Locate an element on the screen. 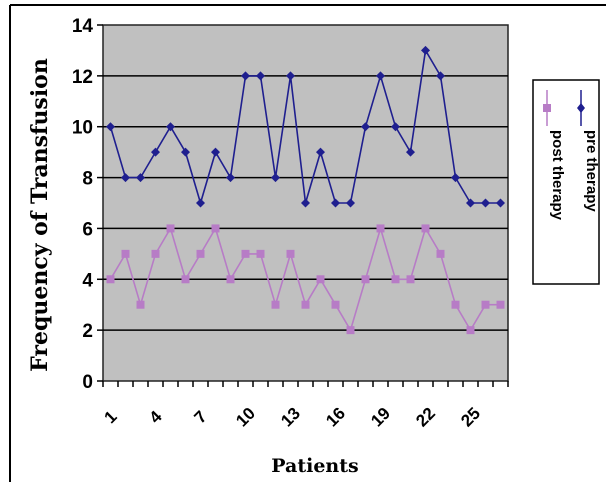 The width and height of the screenshot is (606, 482). legend-entry-pre-therapy: pre therapy is located at coordinates (588, 151).